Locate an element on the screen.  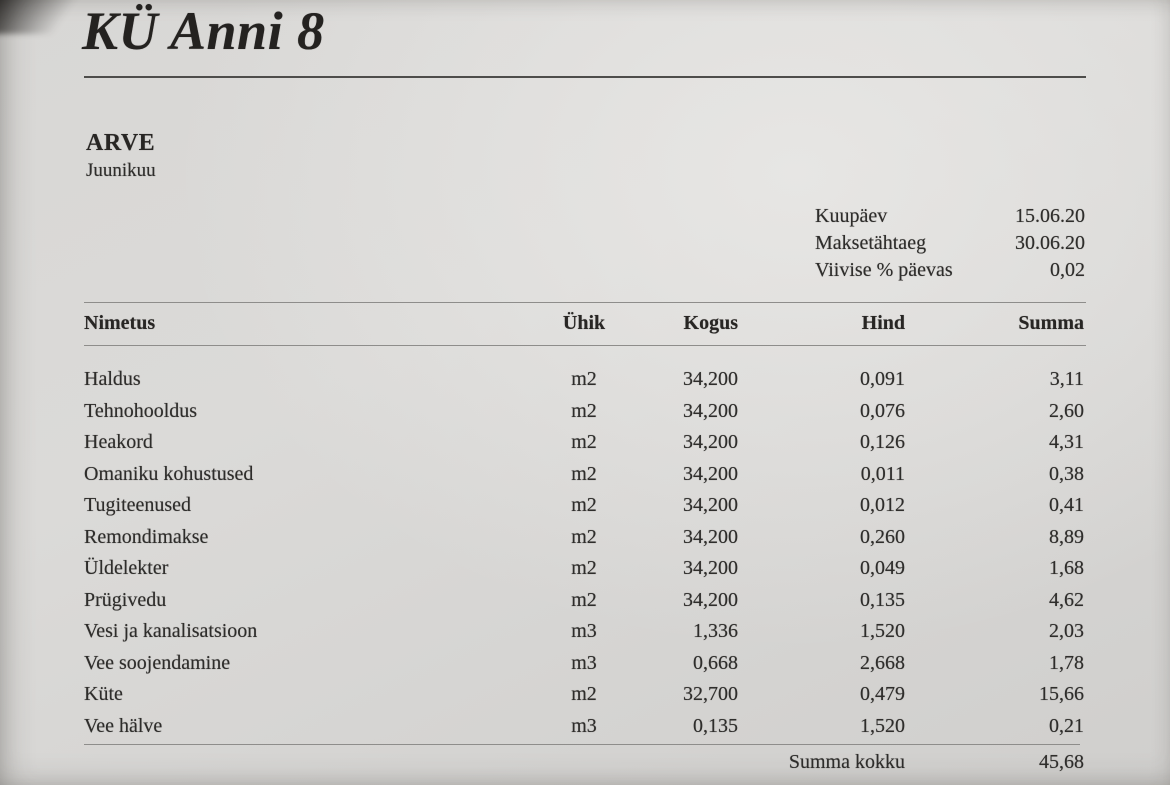
meta-label-penalty: Viivise % päevas is located at coordinates (884, 270).